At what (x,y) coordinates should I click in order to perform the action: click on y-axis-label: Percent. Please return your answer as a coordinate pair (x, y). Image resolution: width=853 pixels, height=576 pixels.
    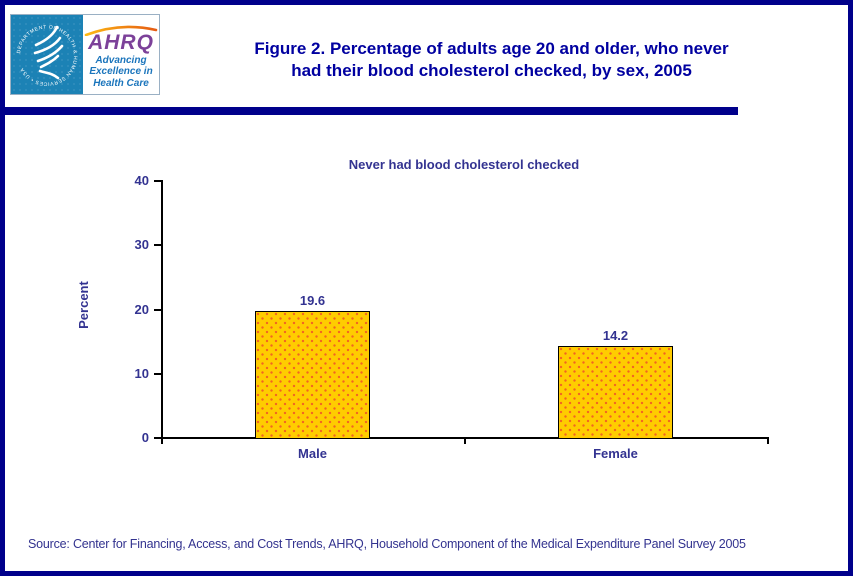
    Looking at the image, I should click on (83, 305).